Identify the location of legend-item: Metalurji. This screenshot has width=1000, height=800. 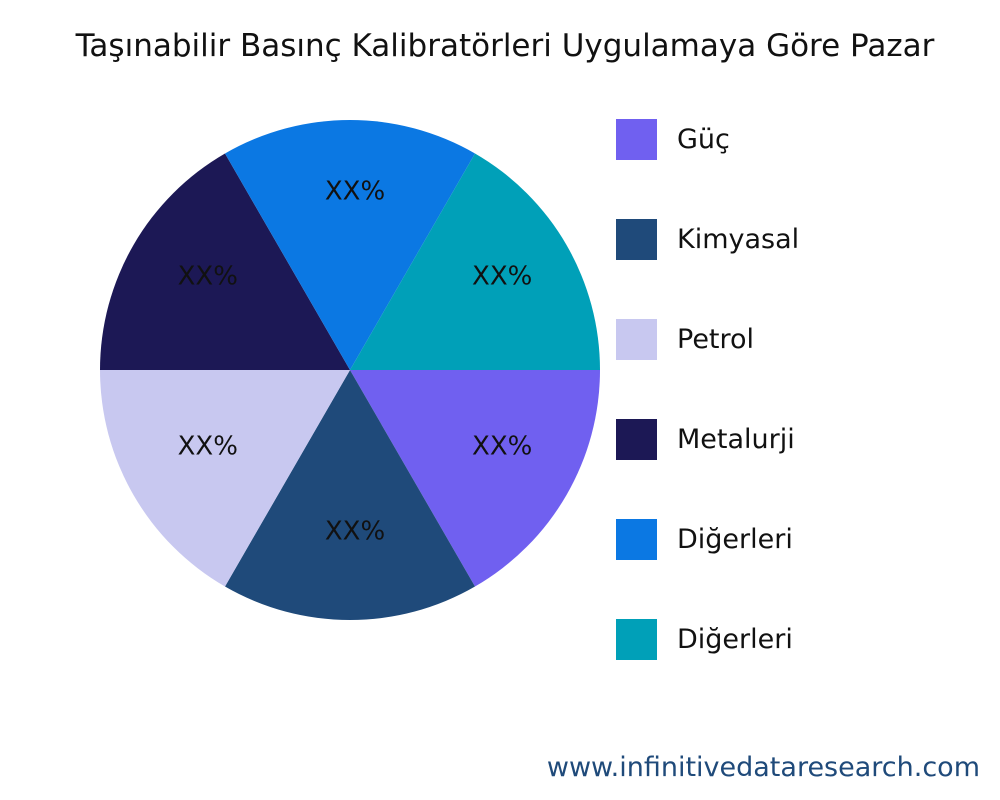
(705, 439).